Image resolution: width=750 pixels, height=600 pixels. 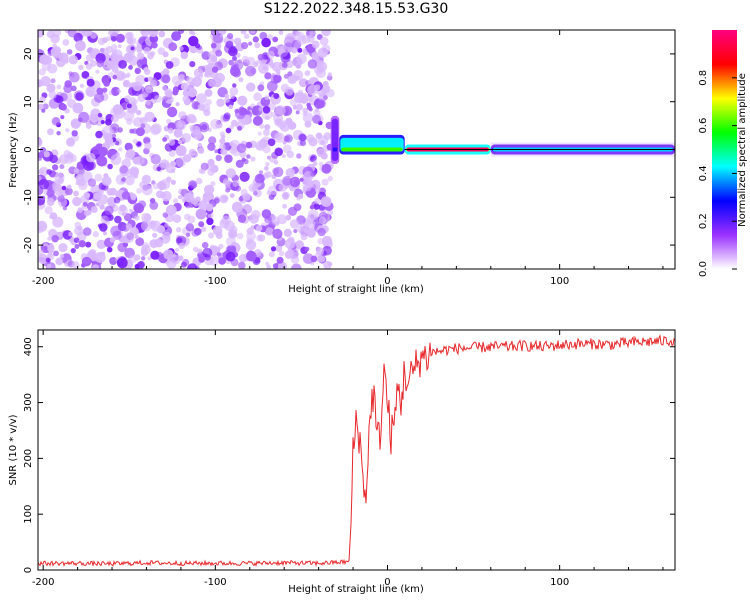 I want to click on snr-x-tick-label: -100, so click(x=215, y=582).